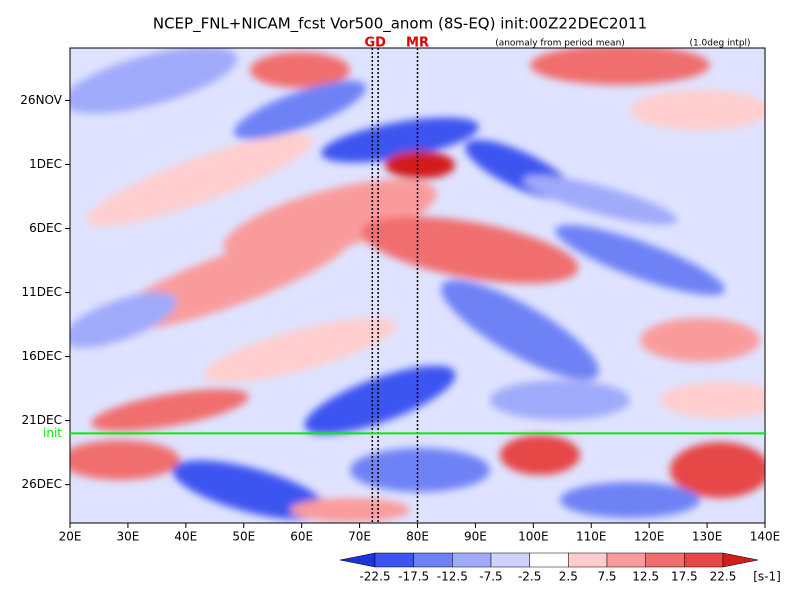 This screenshot has width=800, height=600. Describe the element at coordinates (649, 537) in the screenshot. I see `x-tick-label: 120E` at that location.